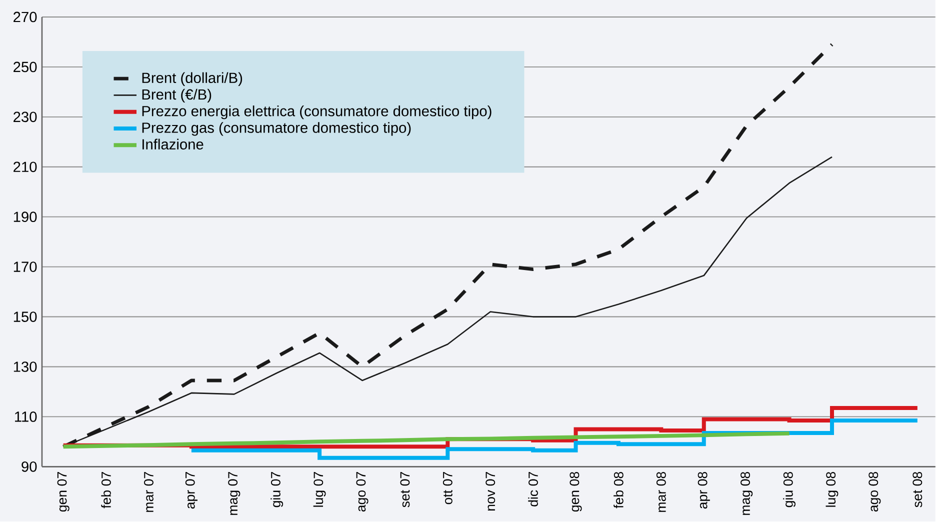 The image size is (936, 522). I want to click on x-tick-label: apr 07, so click(191, 490).